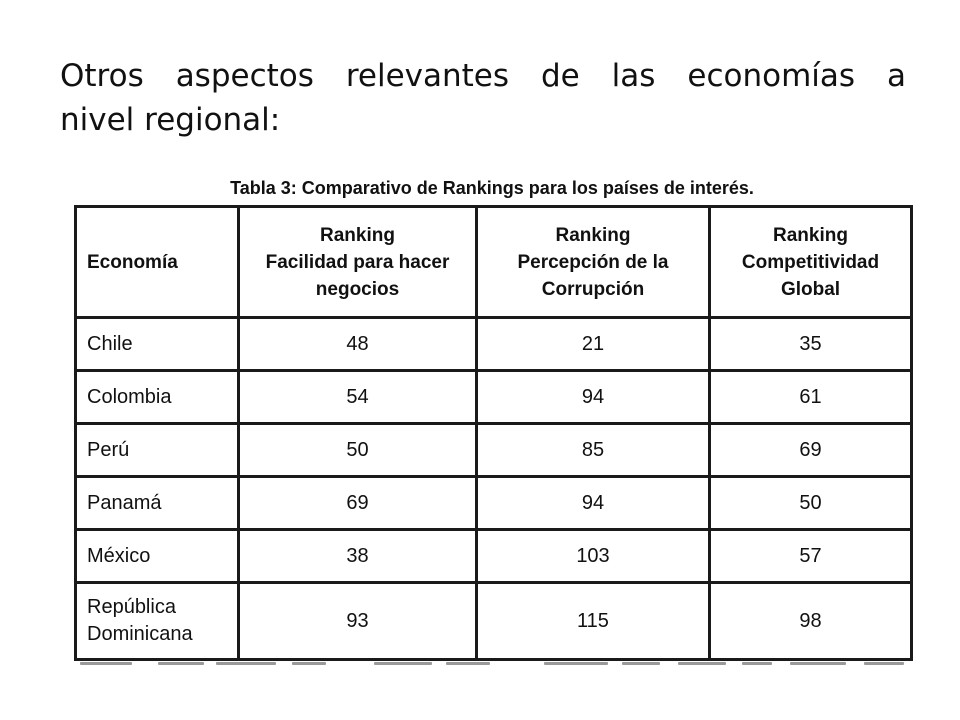 The height and width of the screenshot is (720, 960). What do you see at coordinates (492, 666) in the screenshot?
I see `cropped-footnote-fragment` at bounding box center [492, 666].